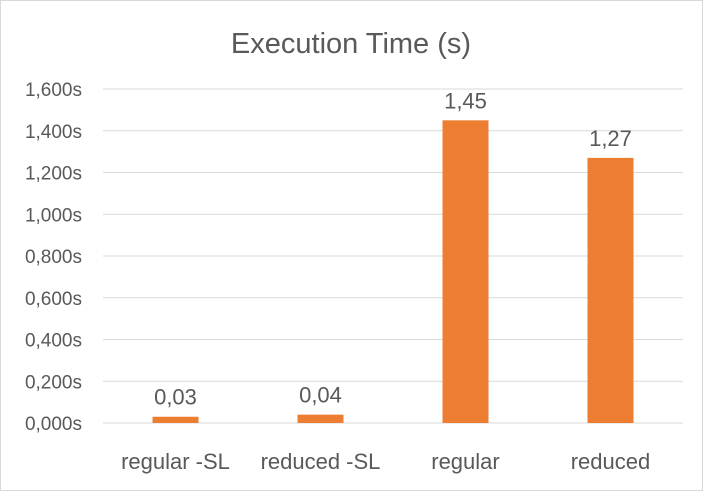  Describe the element at coordinates (175, 461) in the screenshot. I see `x-tick-label: regular -SL` at that location.